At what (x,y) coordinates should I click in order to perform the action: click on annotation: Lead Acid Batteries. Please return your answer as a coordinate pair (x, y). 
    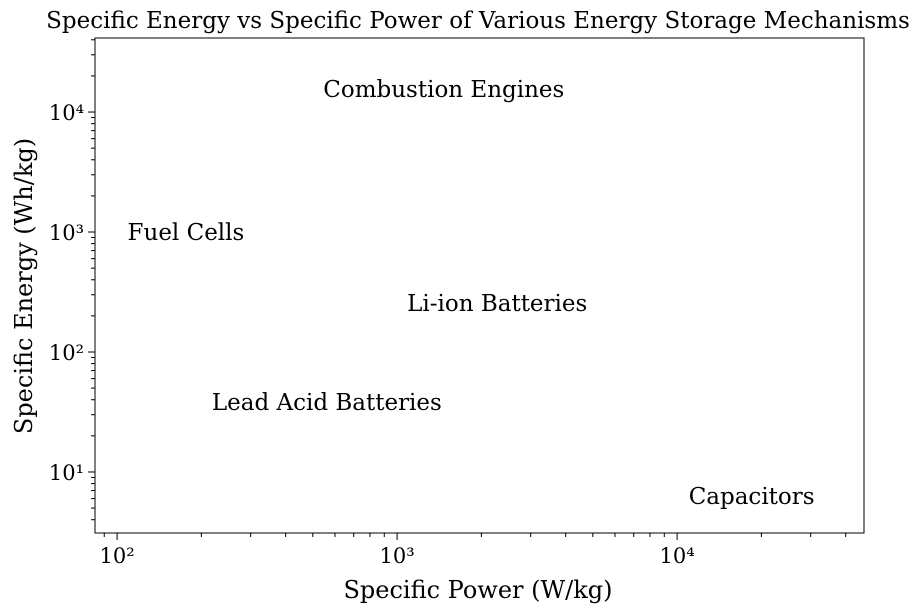
    Looking at the image, I should click on (327, 403).